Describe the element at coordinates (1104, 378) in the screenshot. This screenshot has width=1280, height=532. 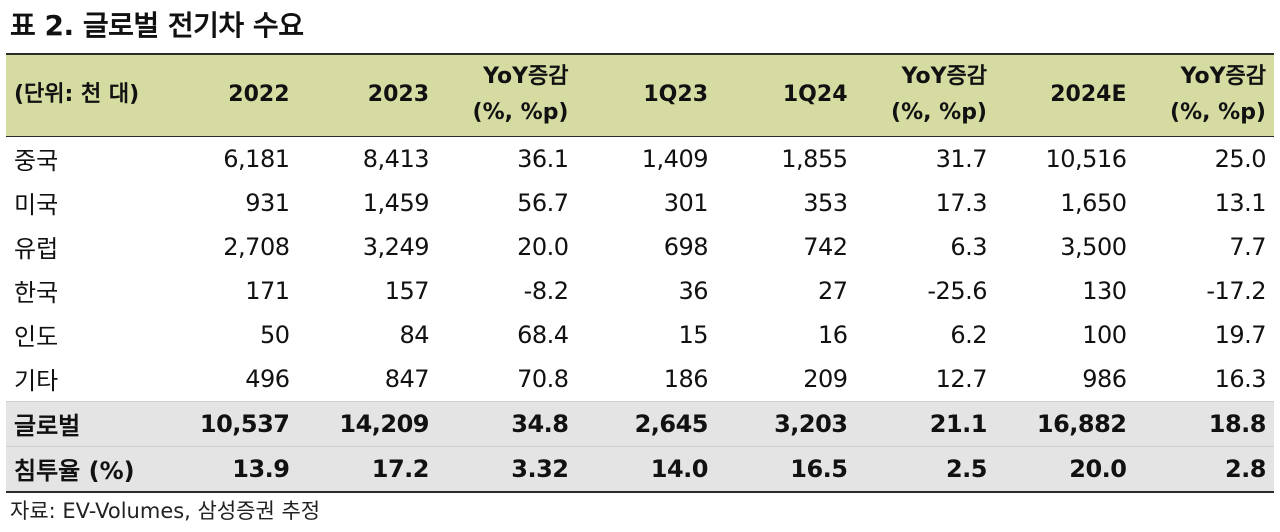
I see `table-cell: 986` at that location.